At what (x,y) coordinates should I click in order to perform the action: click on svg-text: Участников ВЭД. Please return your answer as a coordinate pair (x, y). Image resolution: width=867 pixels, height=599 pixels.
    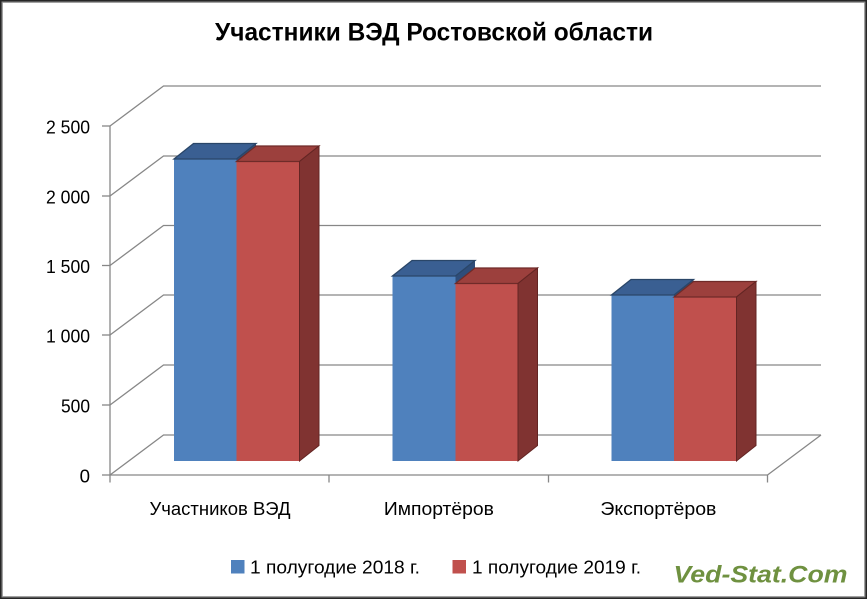
    Looking at the image, I should click on (220, 508).